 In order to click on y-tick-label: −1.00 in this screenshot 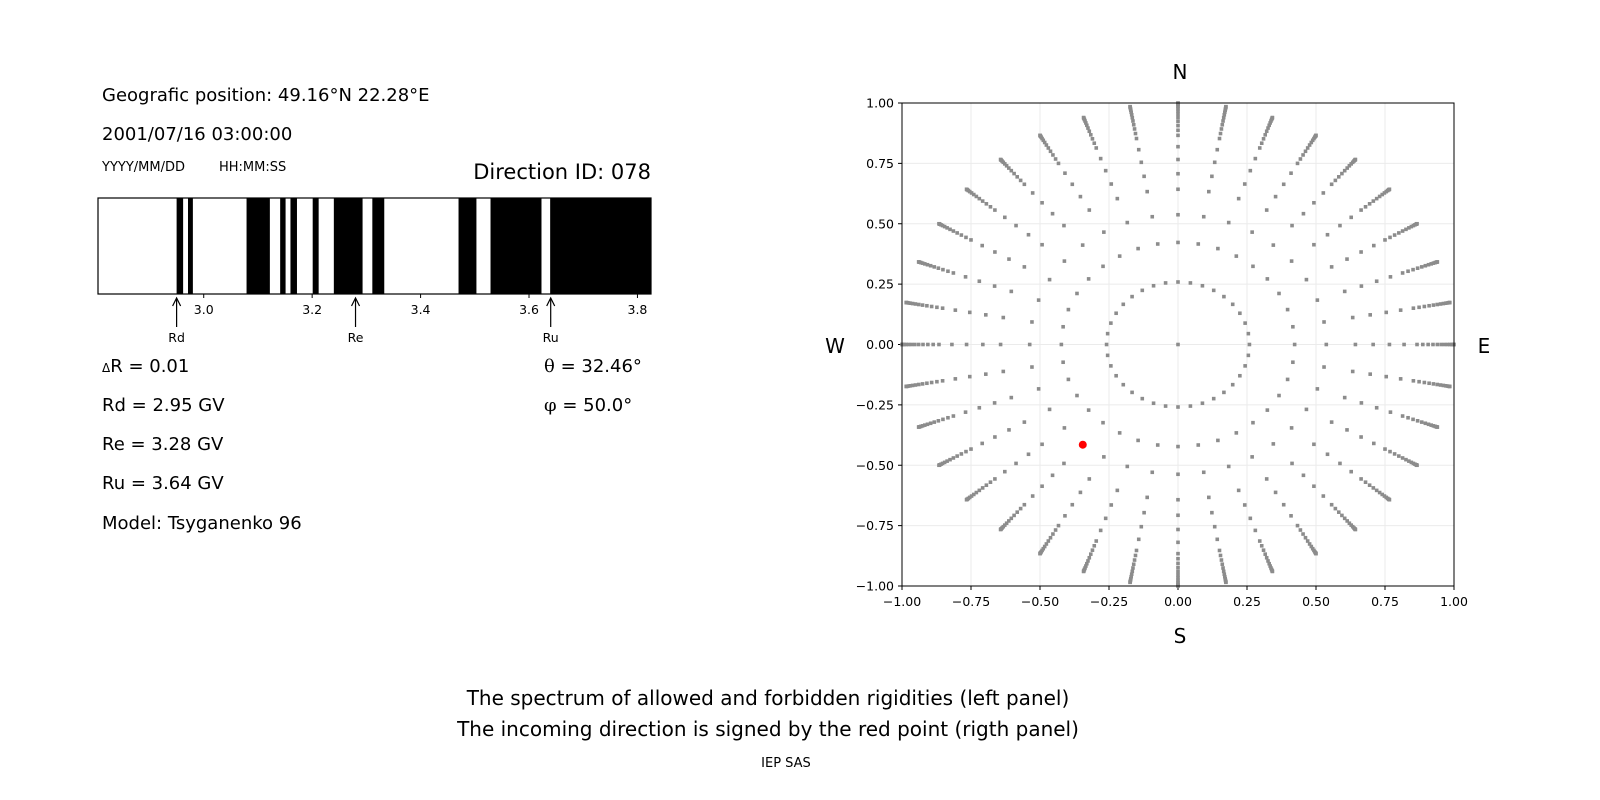, I will do `click(875, 586)`.